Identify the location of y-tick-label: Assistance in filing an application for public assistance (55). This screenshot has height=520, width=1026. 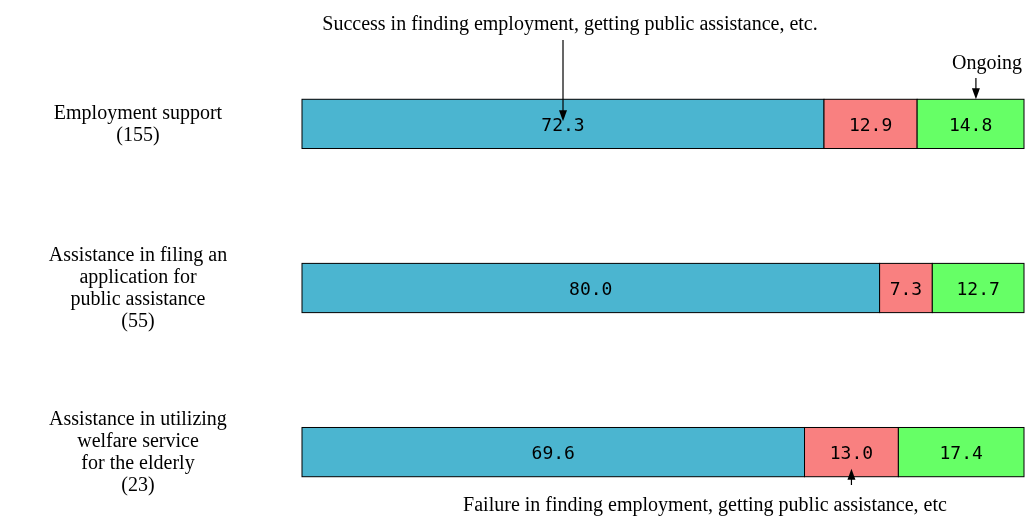
(138, 287).